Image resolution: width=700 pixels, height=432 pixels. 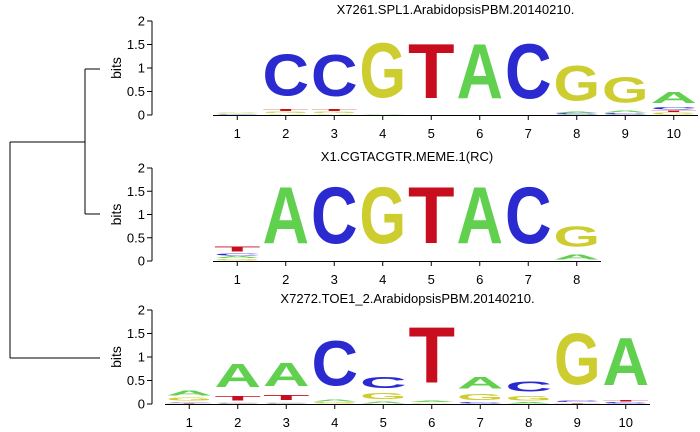 I want to click on logo-column-8: AGC, so click(x=528, y=391).